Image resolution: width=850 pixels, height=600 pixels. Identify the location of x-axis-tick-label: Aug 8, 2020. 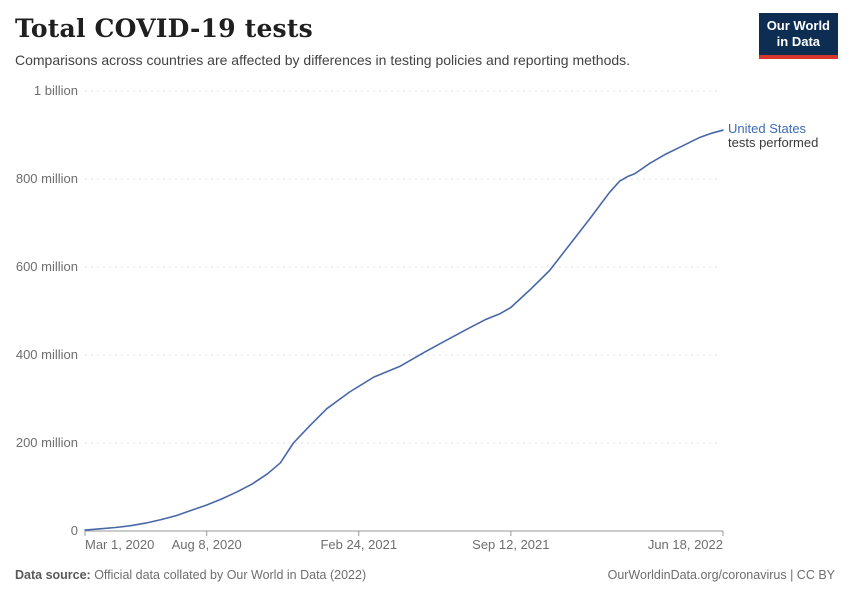
(206, 544).